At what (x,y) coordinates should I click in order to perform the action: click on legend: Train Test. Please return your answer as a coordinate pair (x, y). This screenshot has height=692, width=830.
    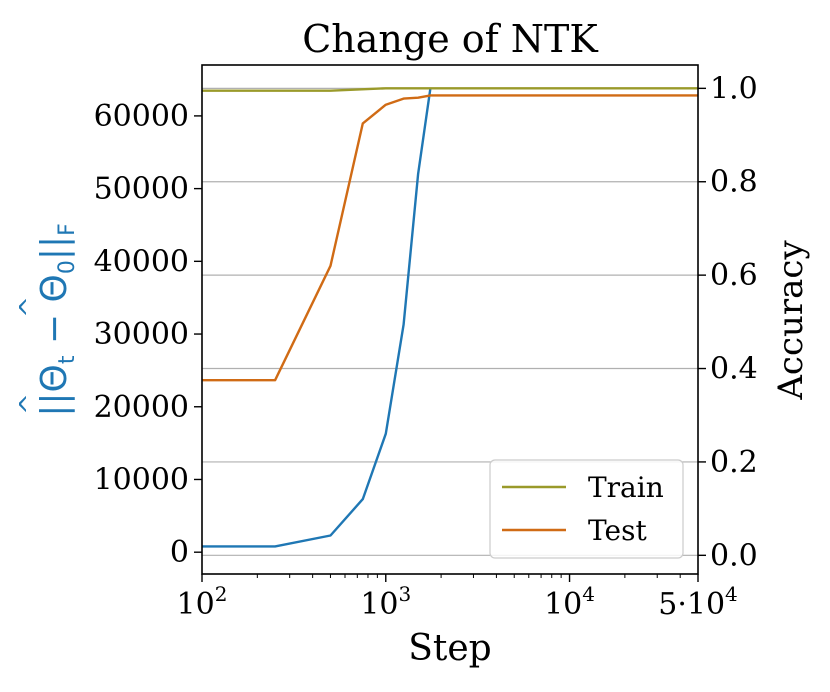
    Looking at the image, I should click on (586, 509).